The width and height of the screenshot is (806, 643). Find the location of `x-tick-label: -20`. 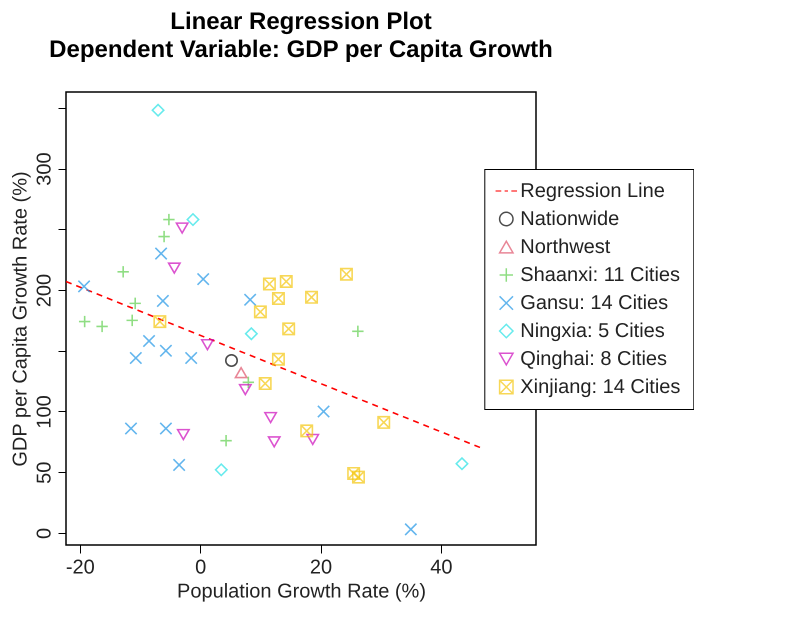

x-tick-label: -20 is located at coordinates (80, 567).